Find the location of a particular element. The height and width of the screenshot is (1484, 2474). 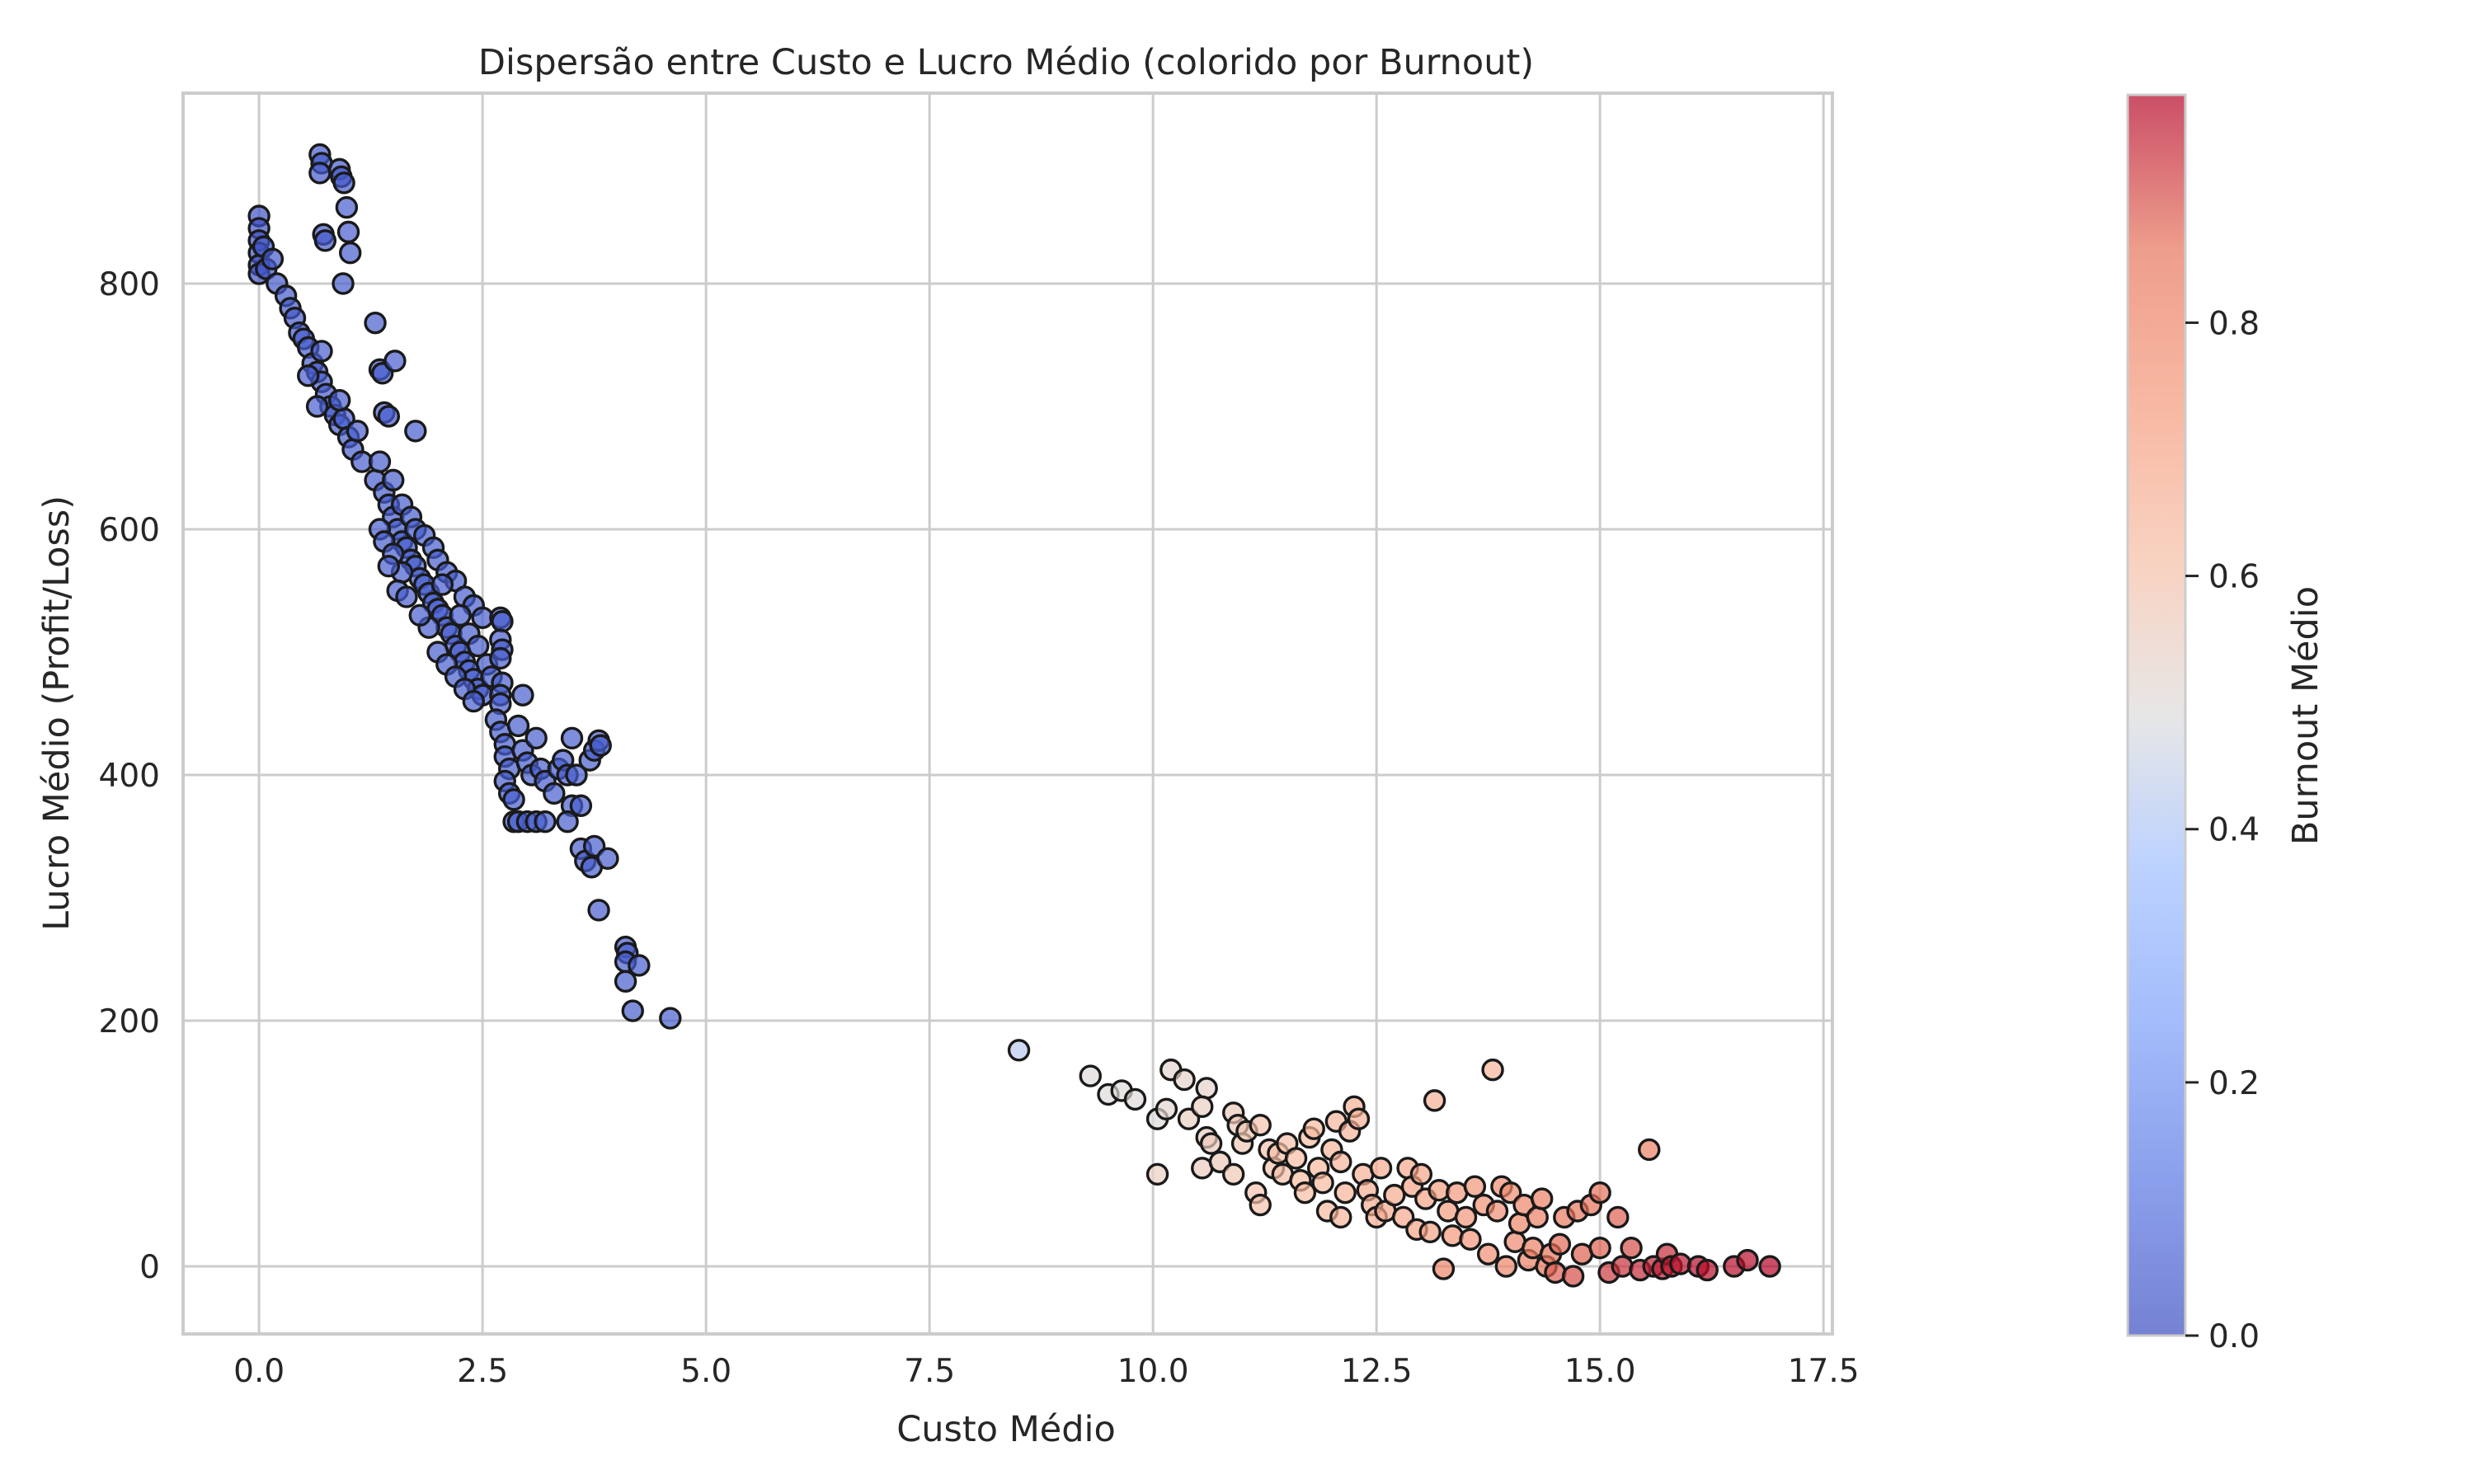

y-axis-ticks: 0 200 400 600 800 is located at coordinates (129, 776).